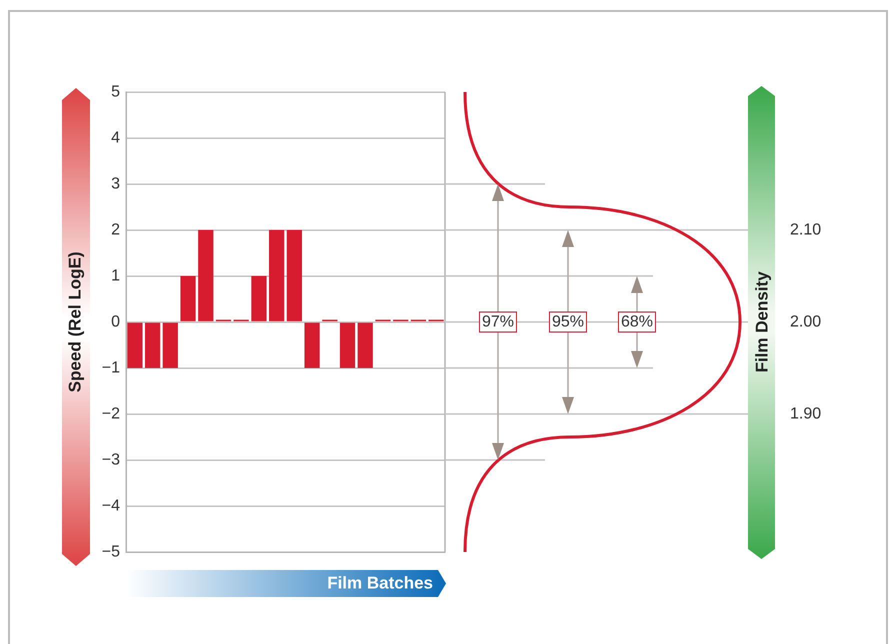  I want to click on text: 97%, so click(498, 322).